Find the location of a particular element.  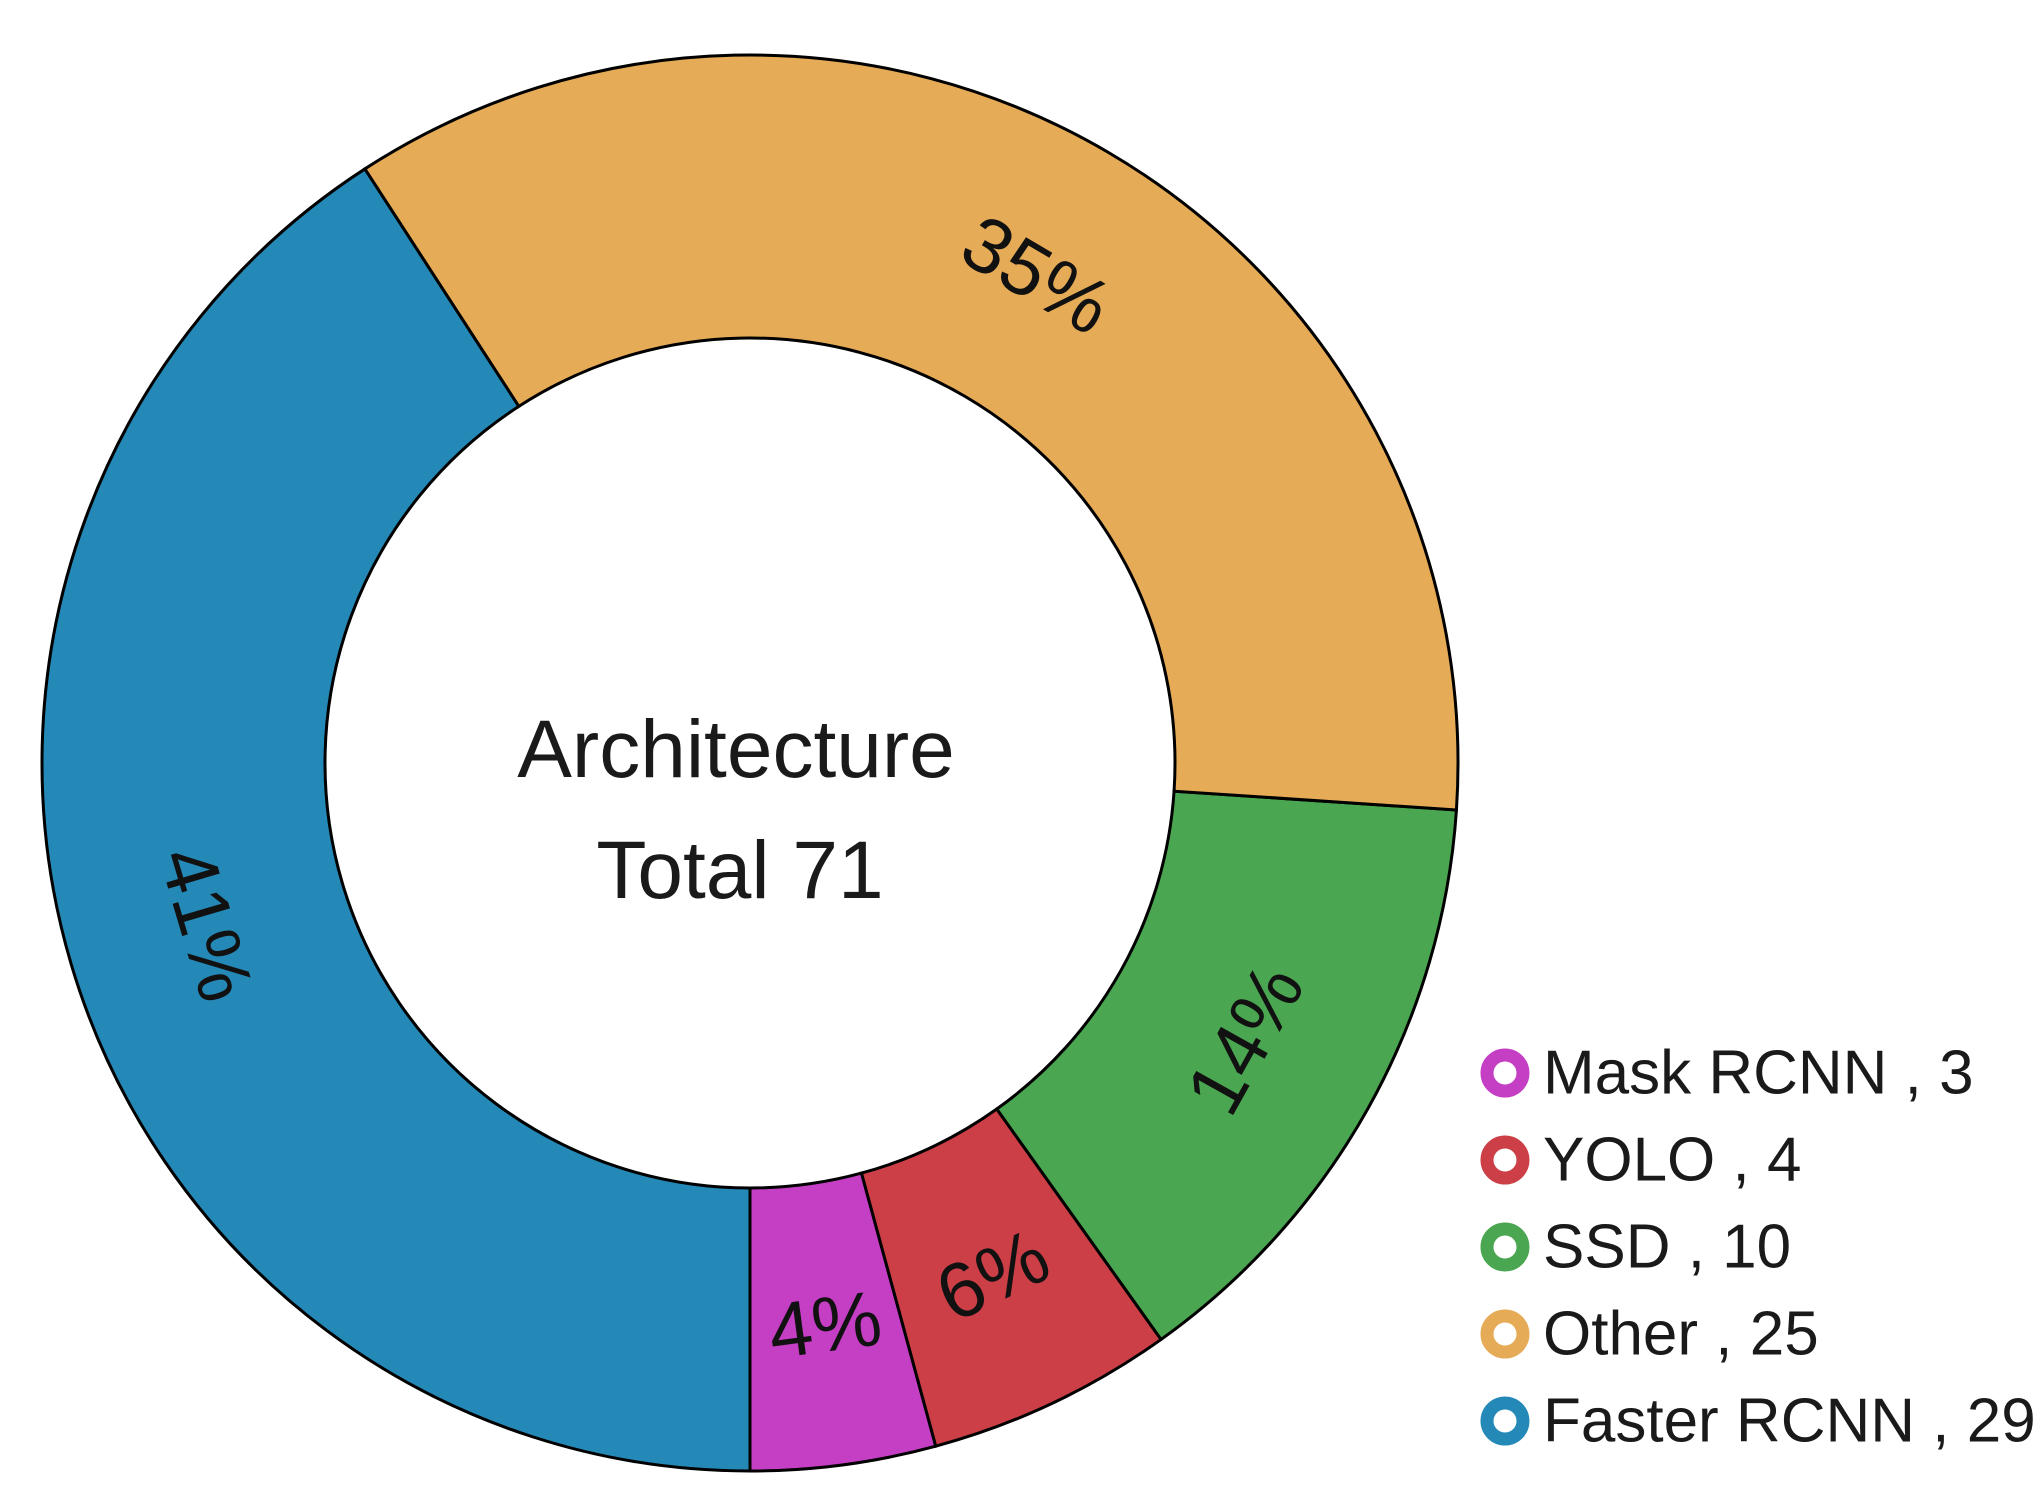

legend-label: Other , 25 is located at coordinates (1681, 1334).